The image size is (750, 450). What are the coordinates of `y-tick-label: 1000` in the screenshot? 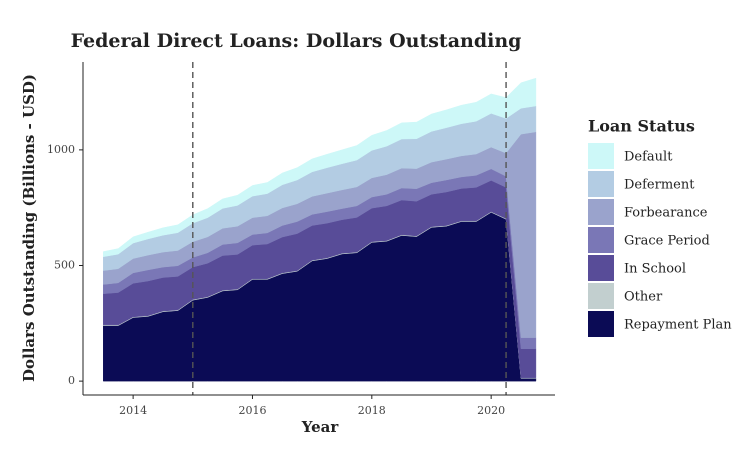 It's located at (61, 149).